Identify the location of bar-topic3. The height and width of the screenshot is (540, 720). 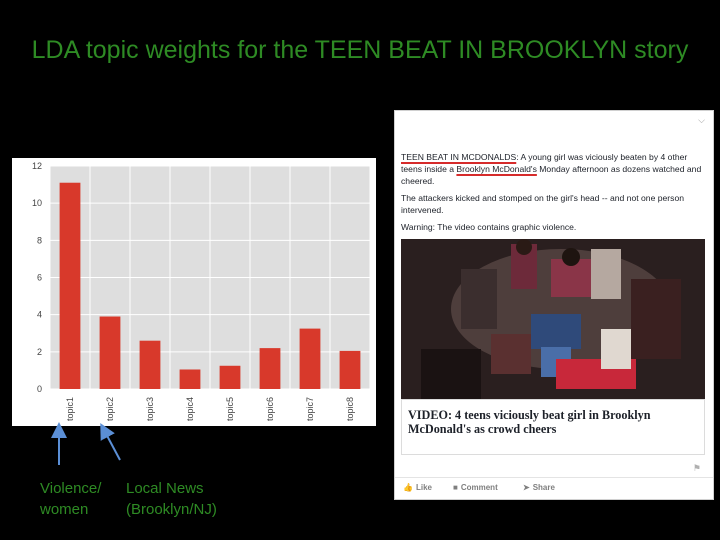
(150, 364).